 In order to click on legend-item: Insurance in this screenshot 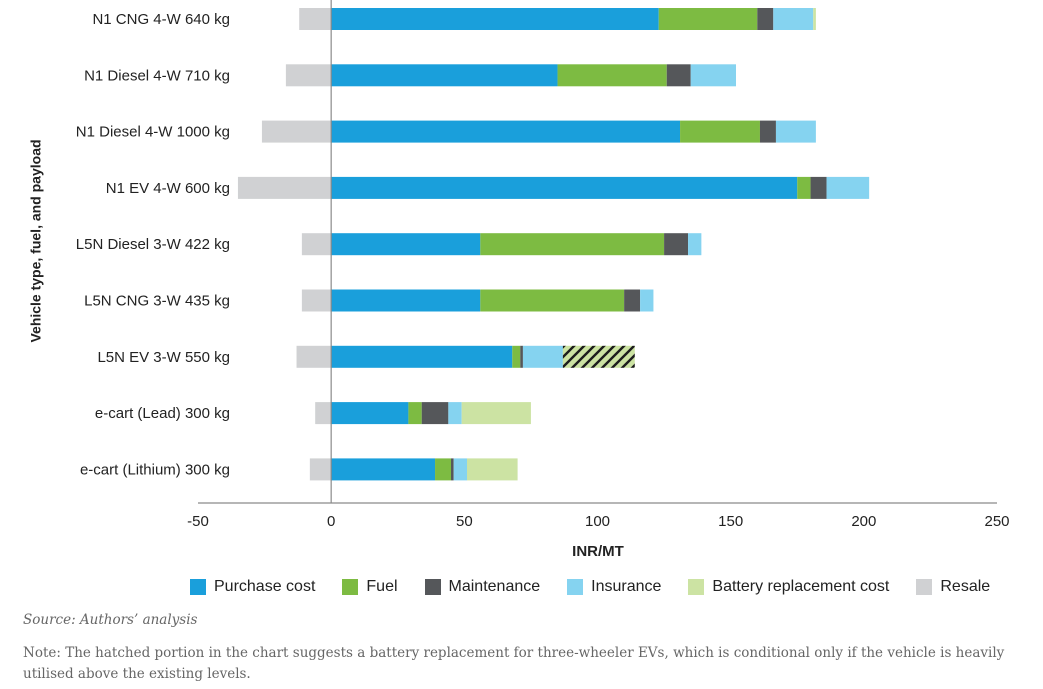, I will do `click(614, 587)`.